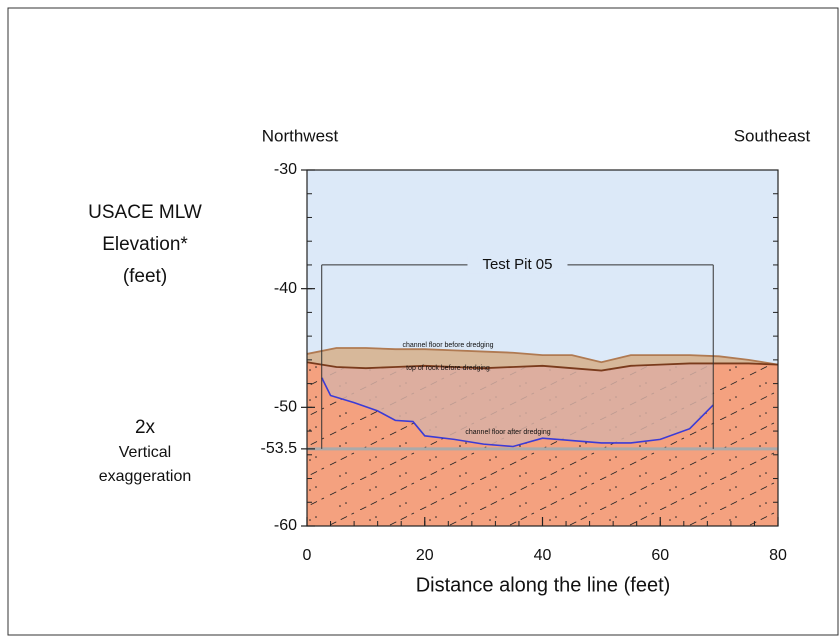 The width and height of the screenshot is (839, 636). Describe the element at coordinates (543, 555) in the screenshot. I see `x-tick-label: 40` at that location.